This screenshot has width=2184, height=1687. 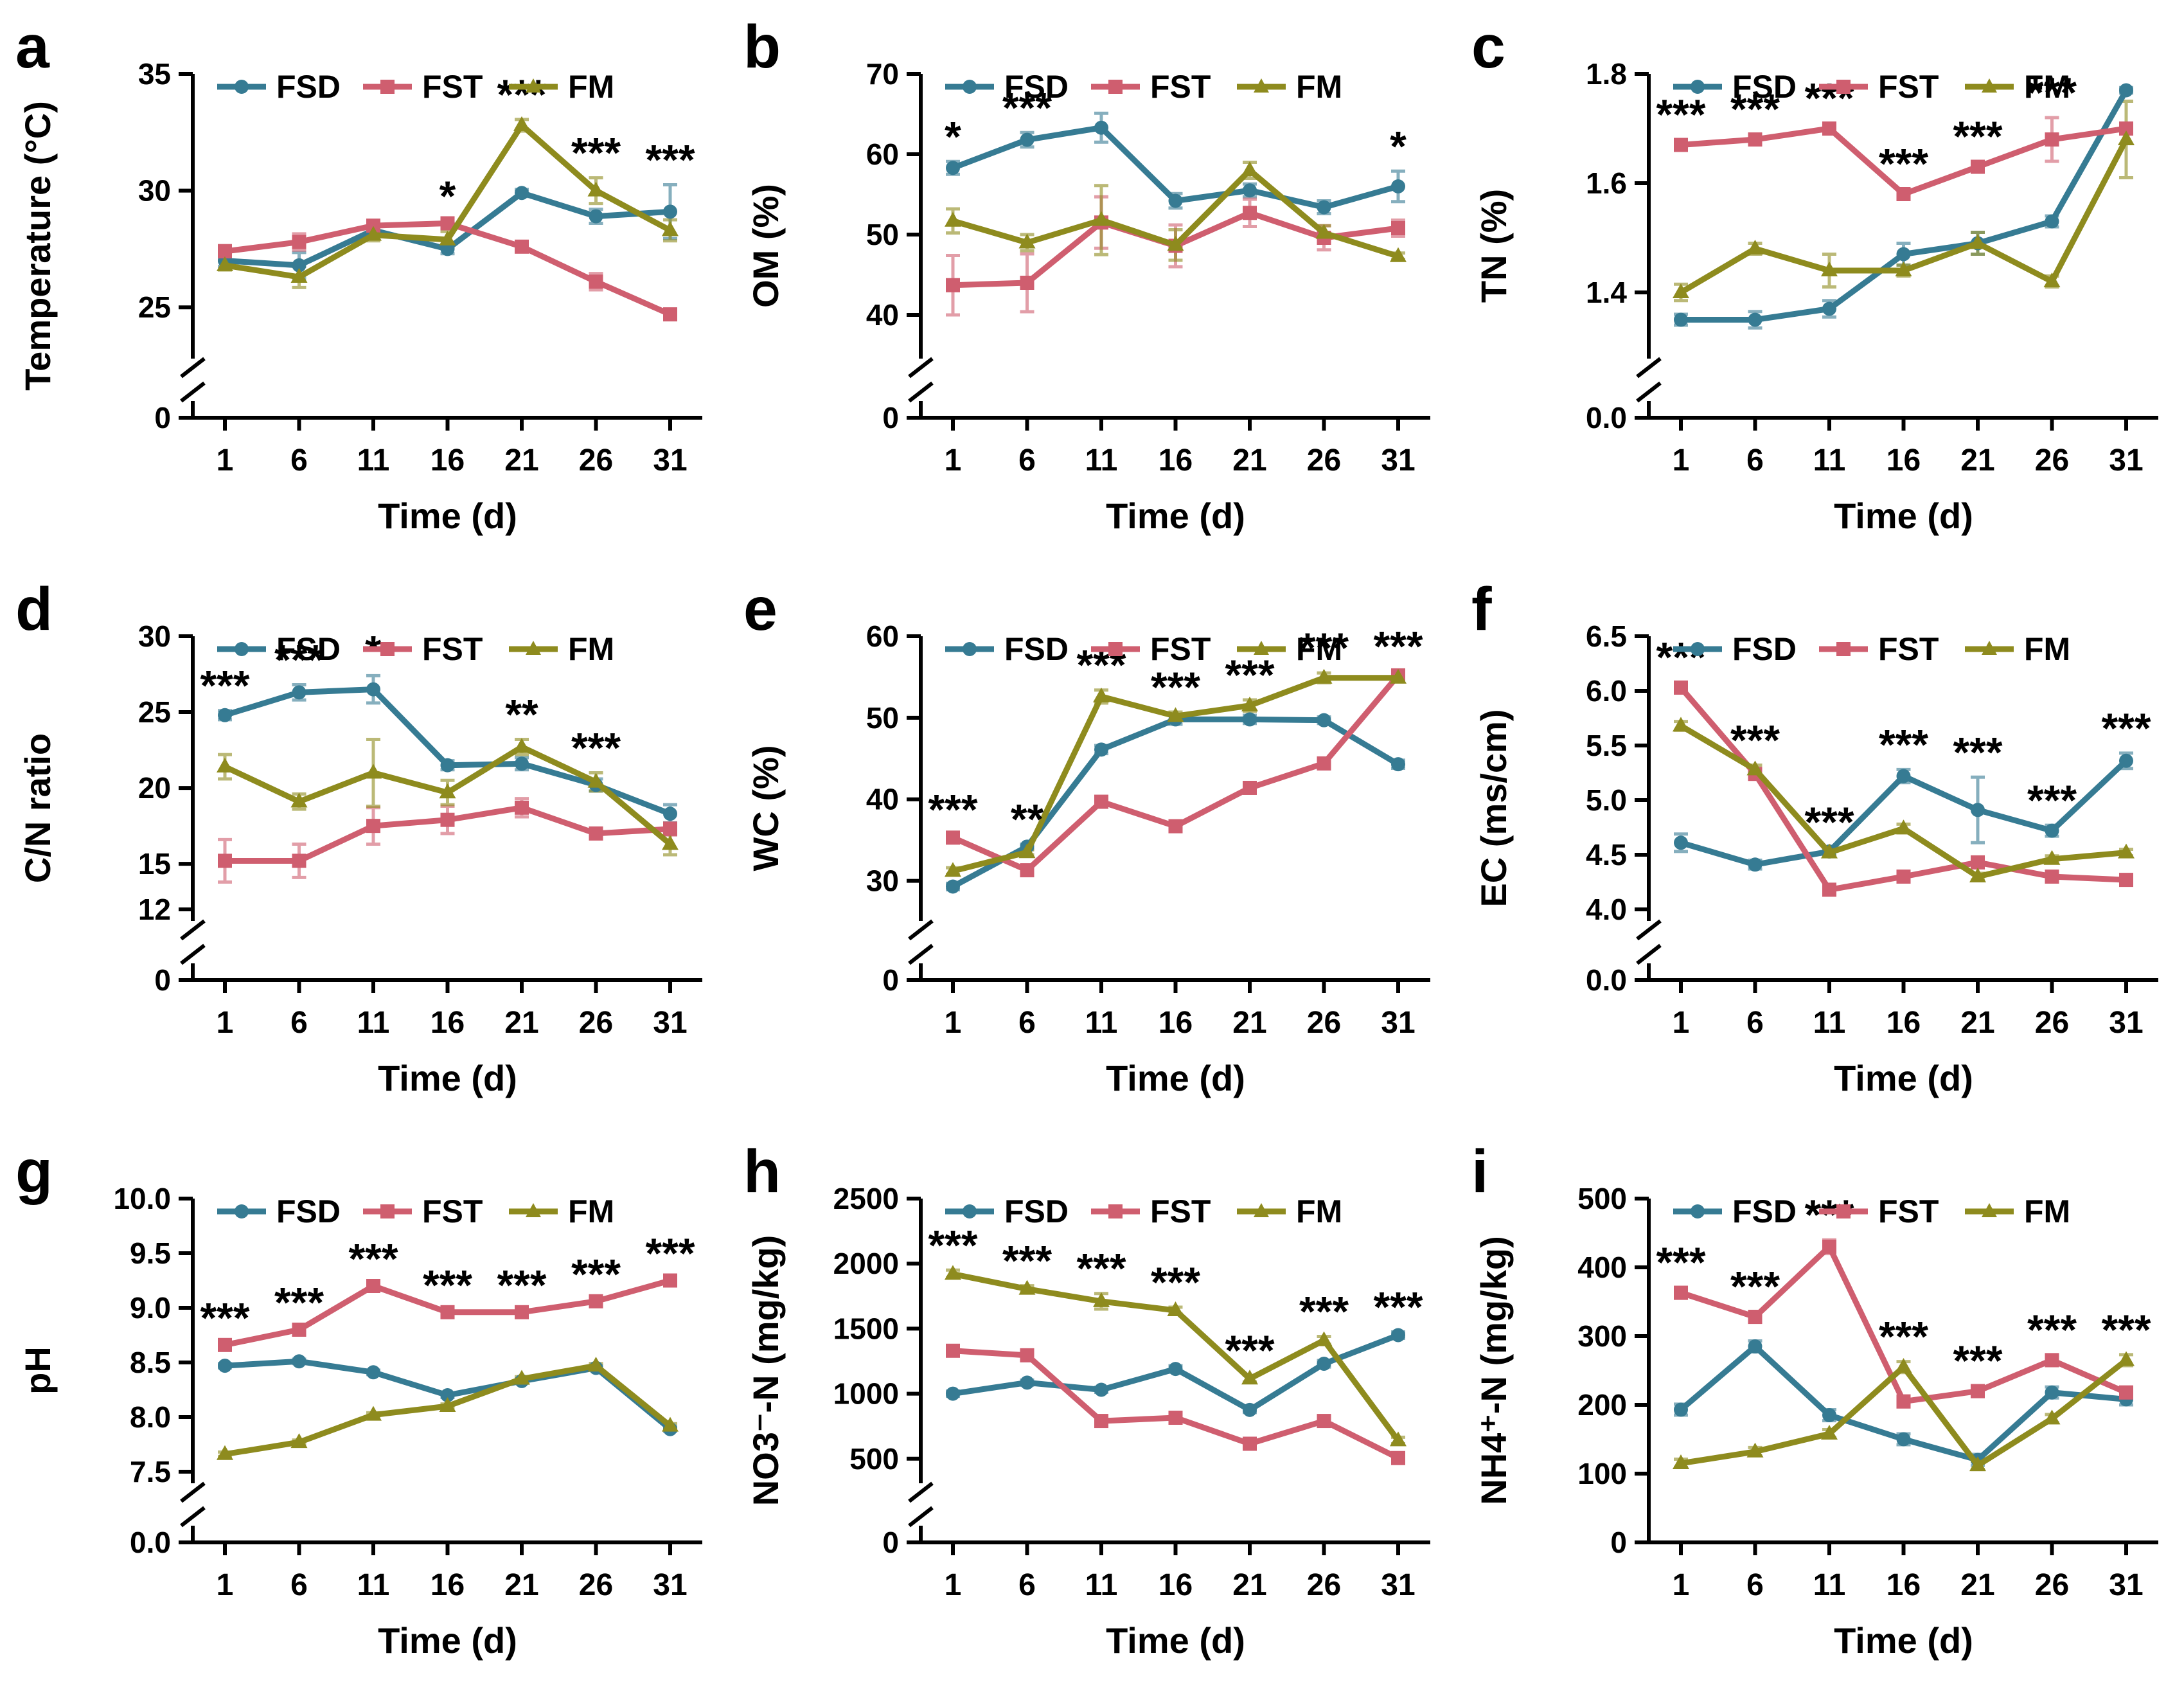 I want to click on y-tick-label: 5.5, so click(x=1606, y=745).